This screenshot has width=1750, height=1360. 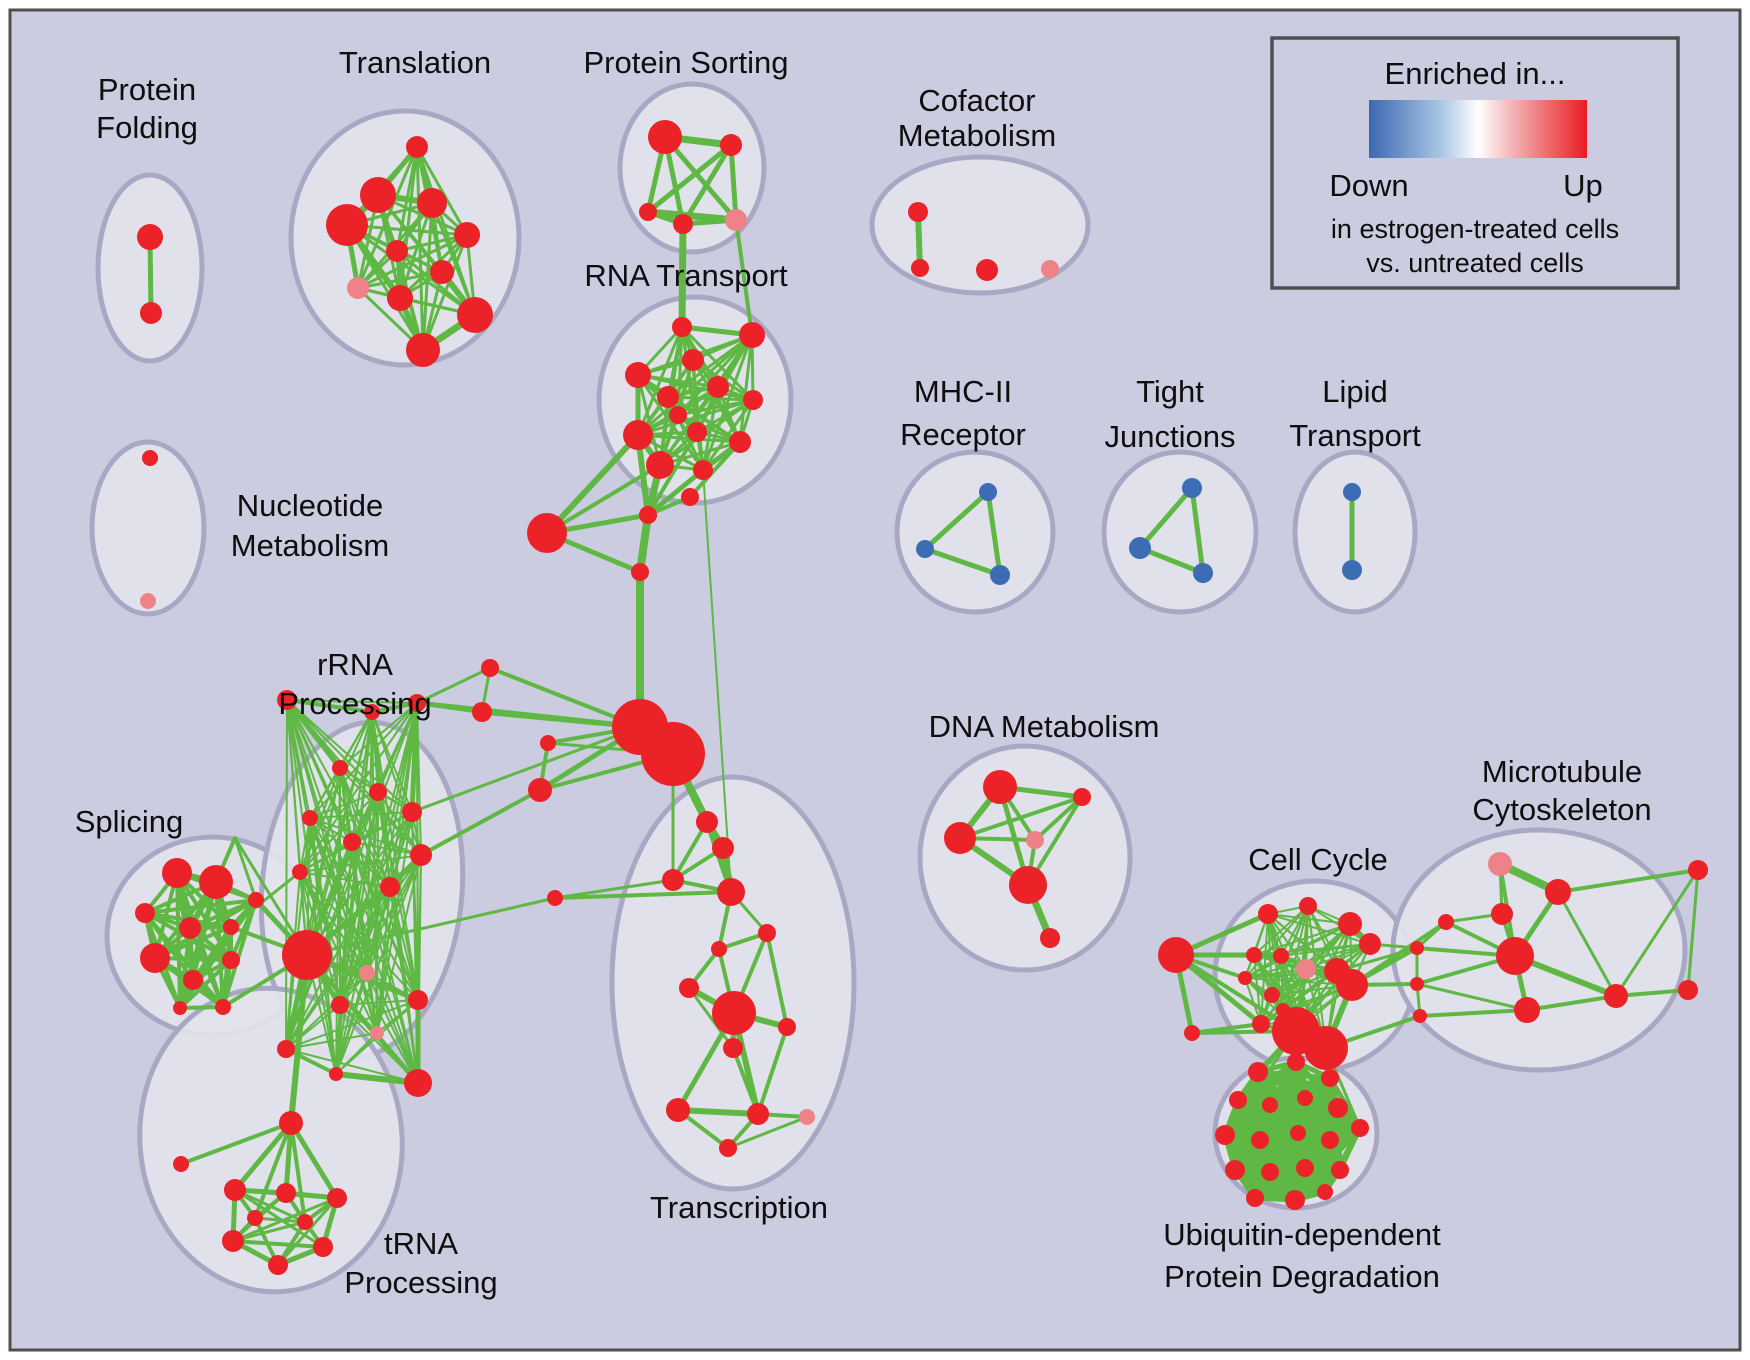 What do you see at coordinates (956, 520) in the screenshot?
I see `mhc-ii-receptor-edge` at bounding box center [956, 520].